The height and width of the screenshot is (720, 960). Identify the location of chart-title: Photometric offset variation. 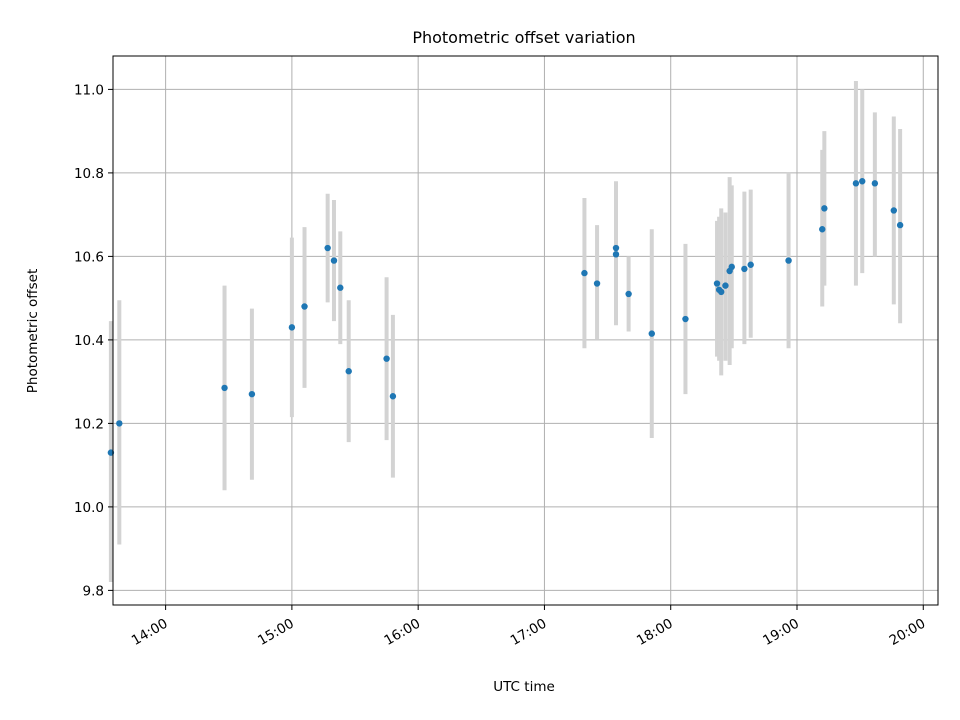
(523, 37).